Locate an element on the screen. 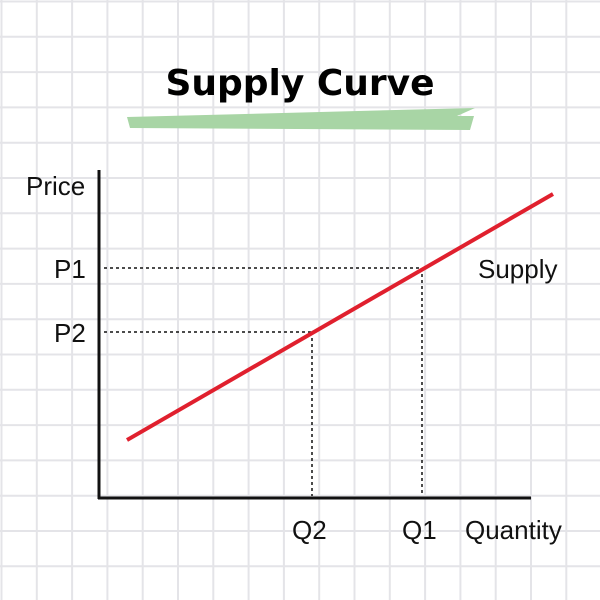 The height and width of the screenshot is (600, 600). tick-p1: P1 is located at coordinates (70, 269).